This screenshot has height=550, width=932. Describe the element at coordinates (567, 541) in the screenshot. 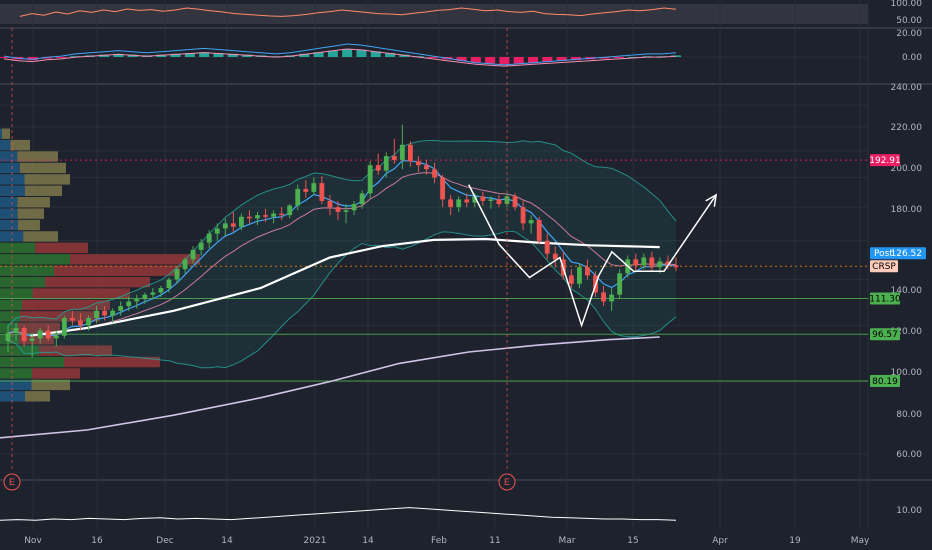

I see `time-tick-label: Mar` at that location.